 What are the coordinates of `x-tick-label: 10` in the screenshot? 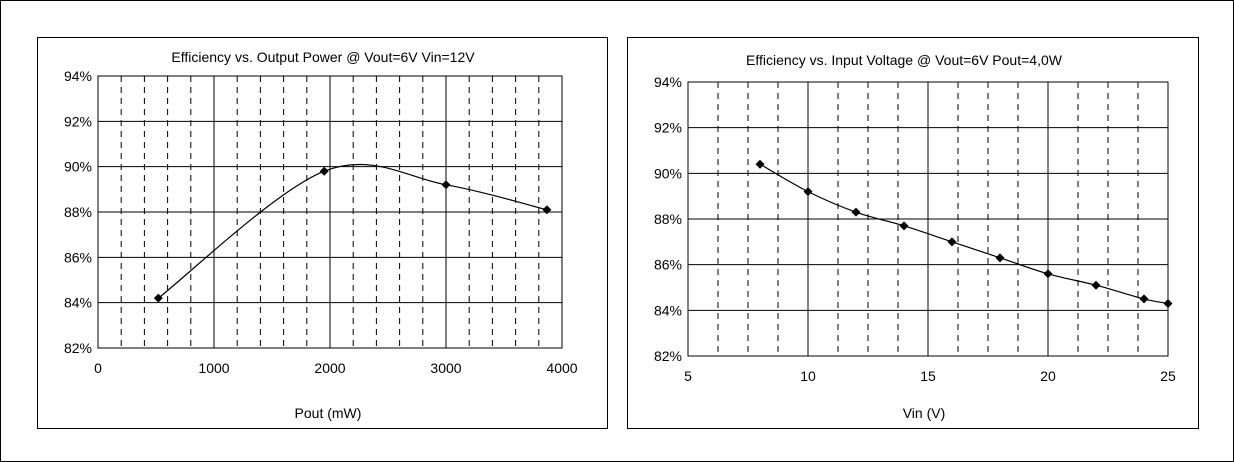 It's located at (808, 376).